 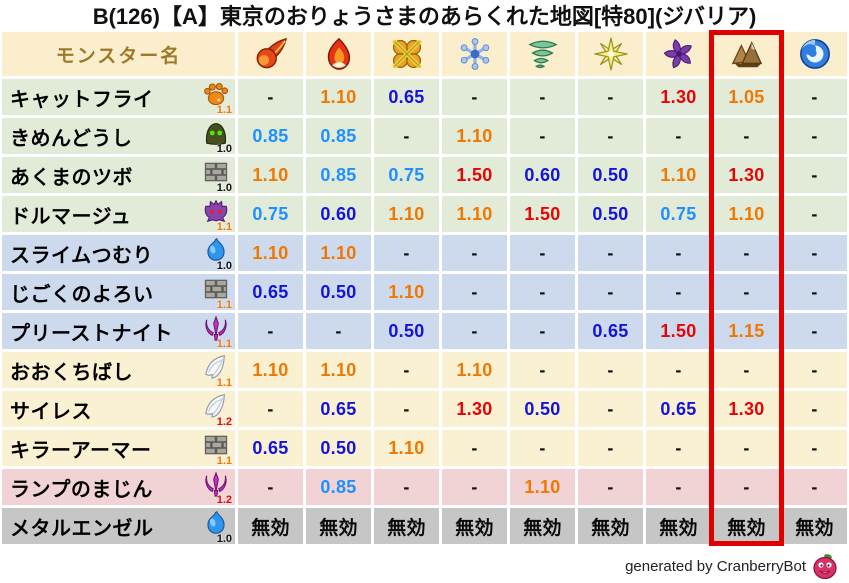 I want to click on monster-name: ドルマージュ, so click(x=71, y=216).